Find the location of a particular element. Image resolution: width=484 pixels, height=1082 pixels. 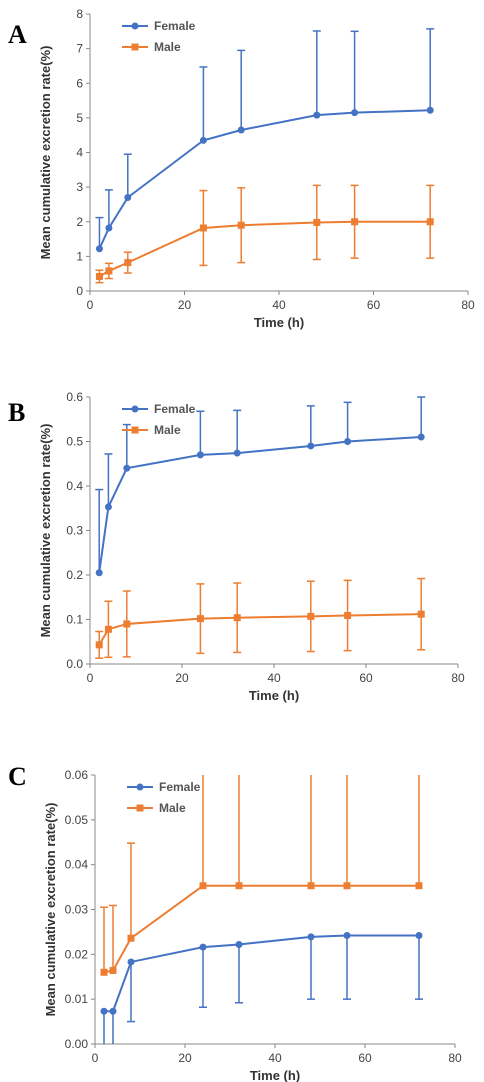

y-tick-label: 7 is located at coordinates (79, 49).